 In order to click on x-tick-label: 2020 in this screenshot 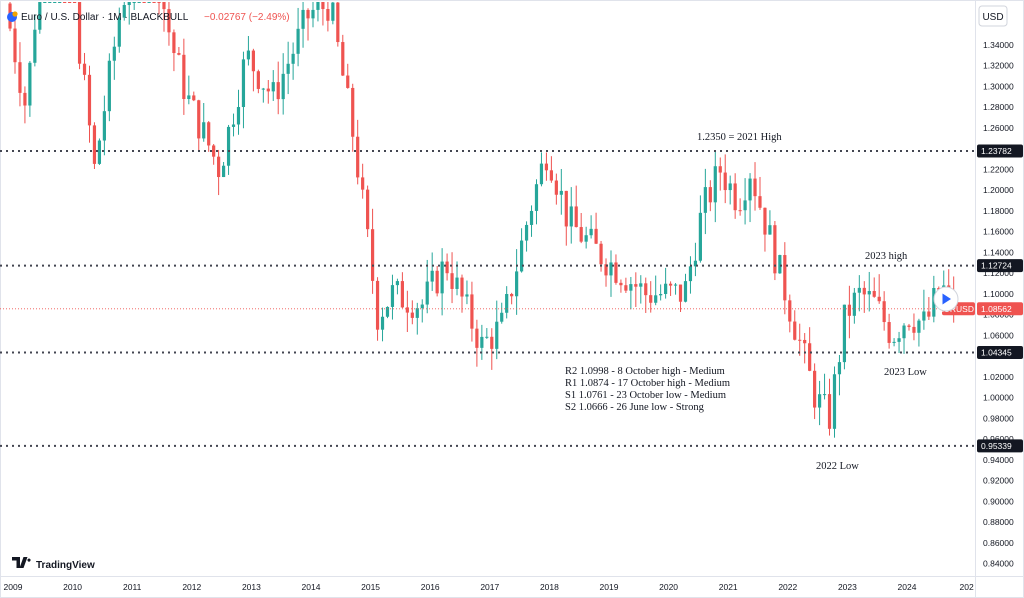, I will do `click(668, 587)`.